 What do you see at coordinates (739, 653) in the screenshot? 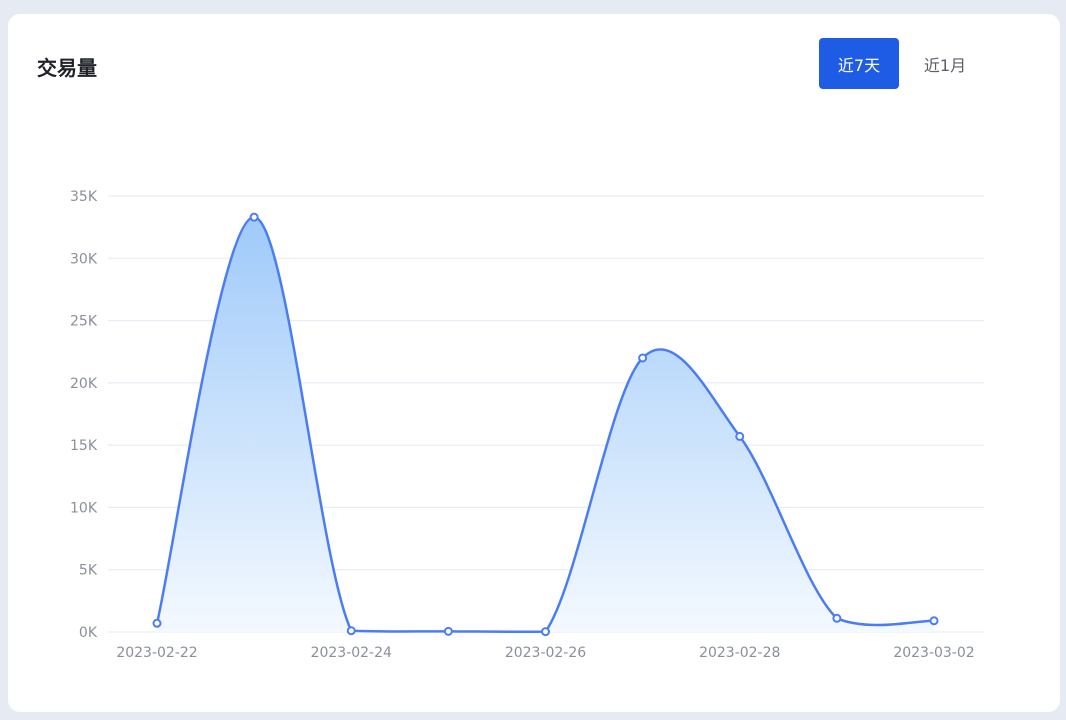
I see `x-tick-label: 2023-02-28` at bounding box center [739, 653].